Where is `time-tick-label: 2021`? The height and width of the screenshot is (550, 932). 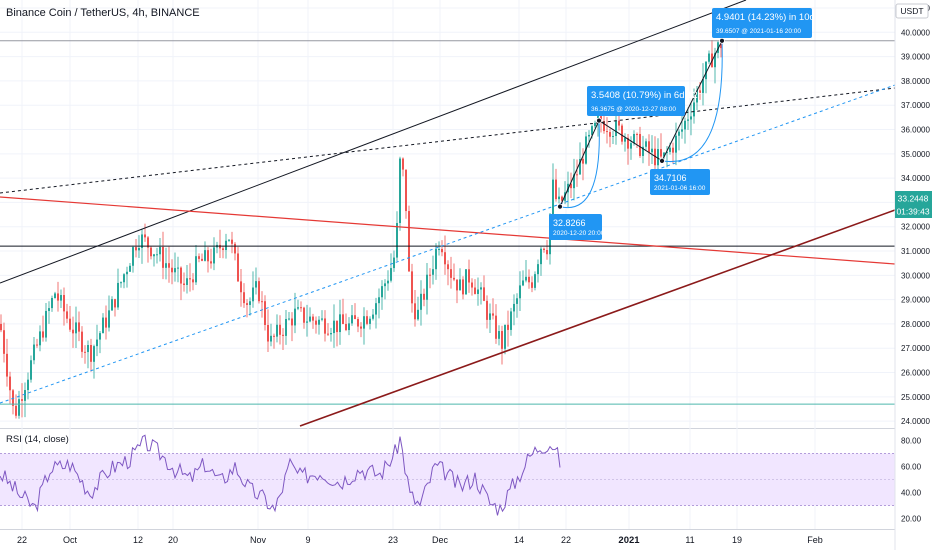
time-tick-label: 2021 is located at coordinates (629, 540).